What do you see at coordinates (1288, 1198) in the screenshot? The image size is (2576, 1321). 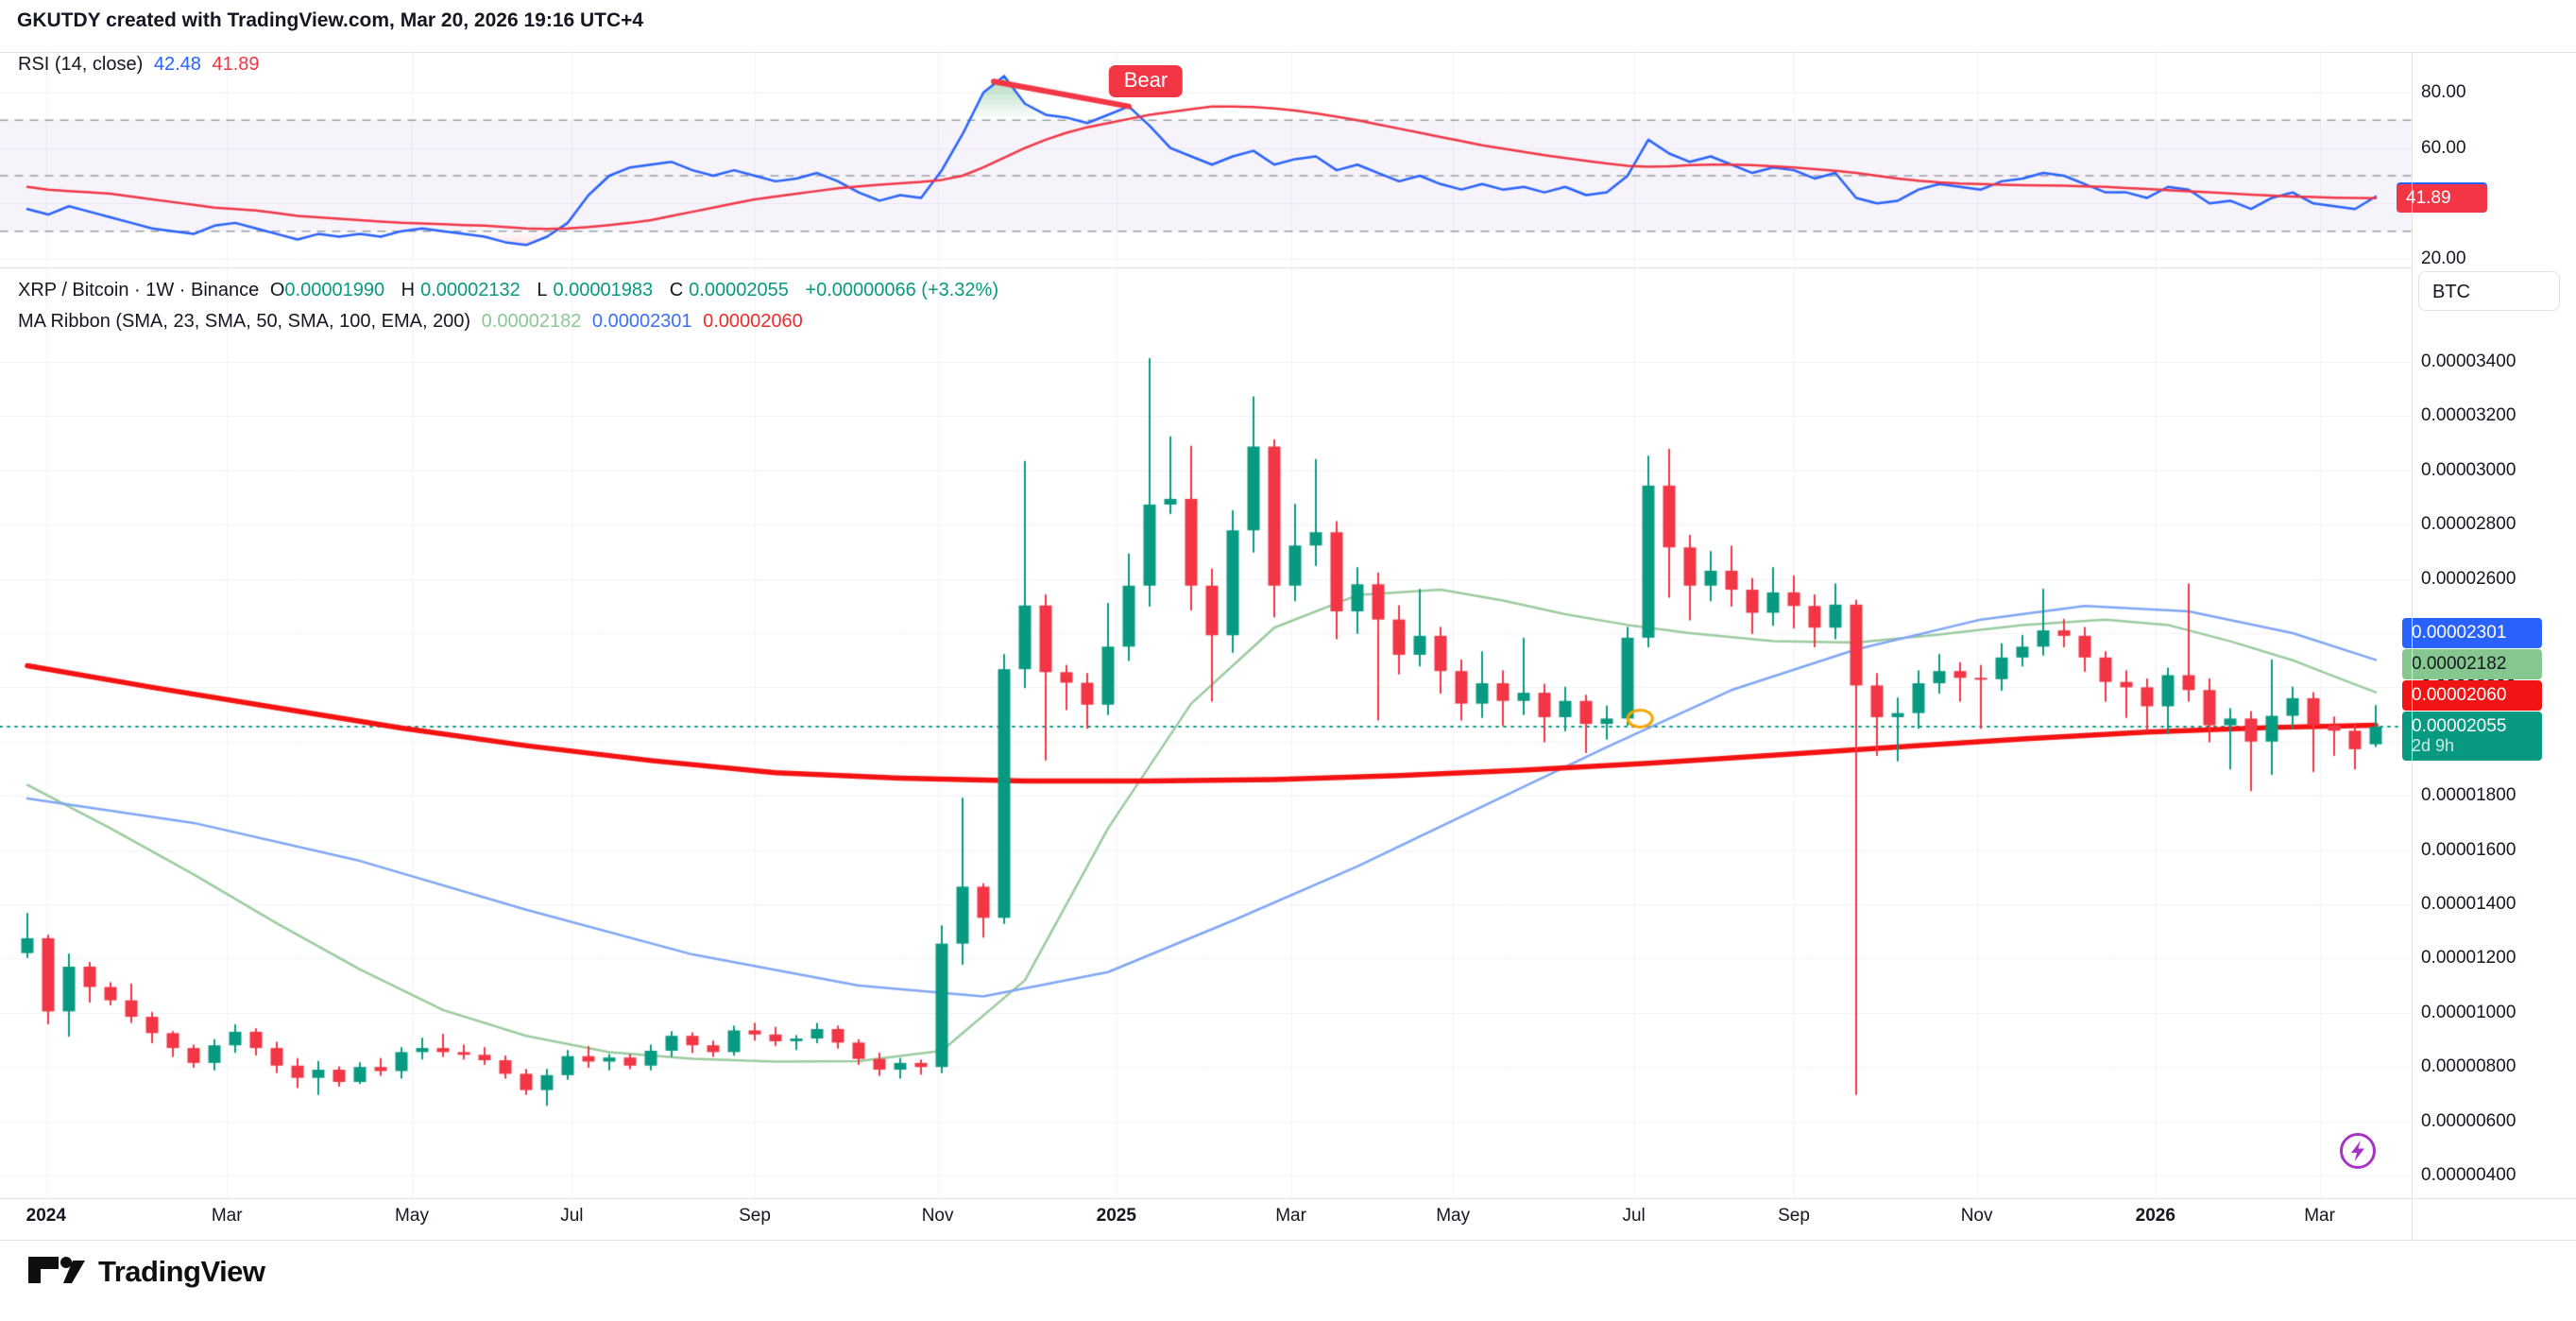 I see `time-axis-divider` at bounding box center [1288, 1198].